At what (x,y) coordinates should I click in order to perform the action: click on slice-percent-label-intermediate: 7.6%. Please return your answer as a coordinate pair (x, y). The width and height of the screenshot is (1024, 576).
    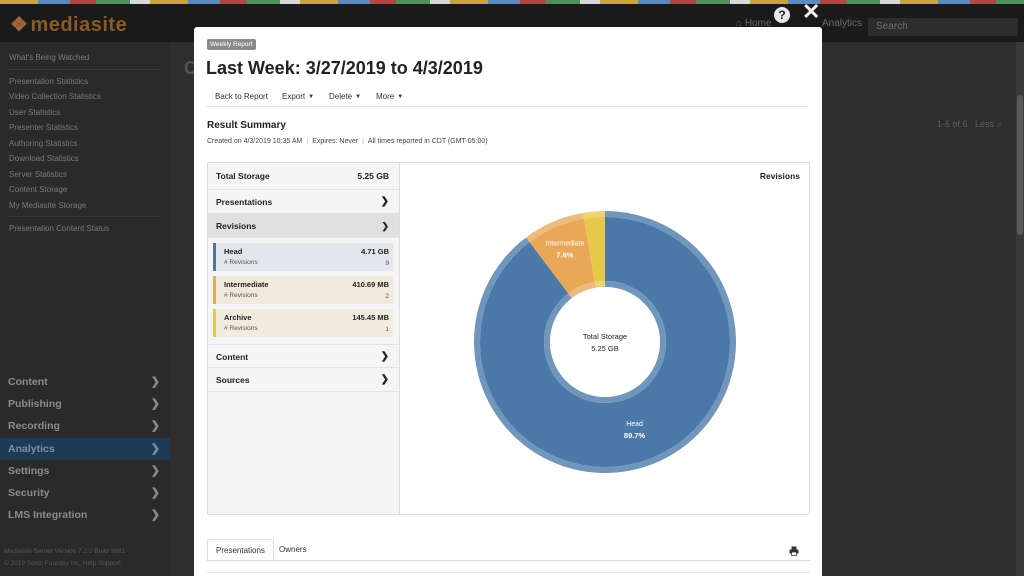
    Looking at the image, I should click on (564, 254).